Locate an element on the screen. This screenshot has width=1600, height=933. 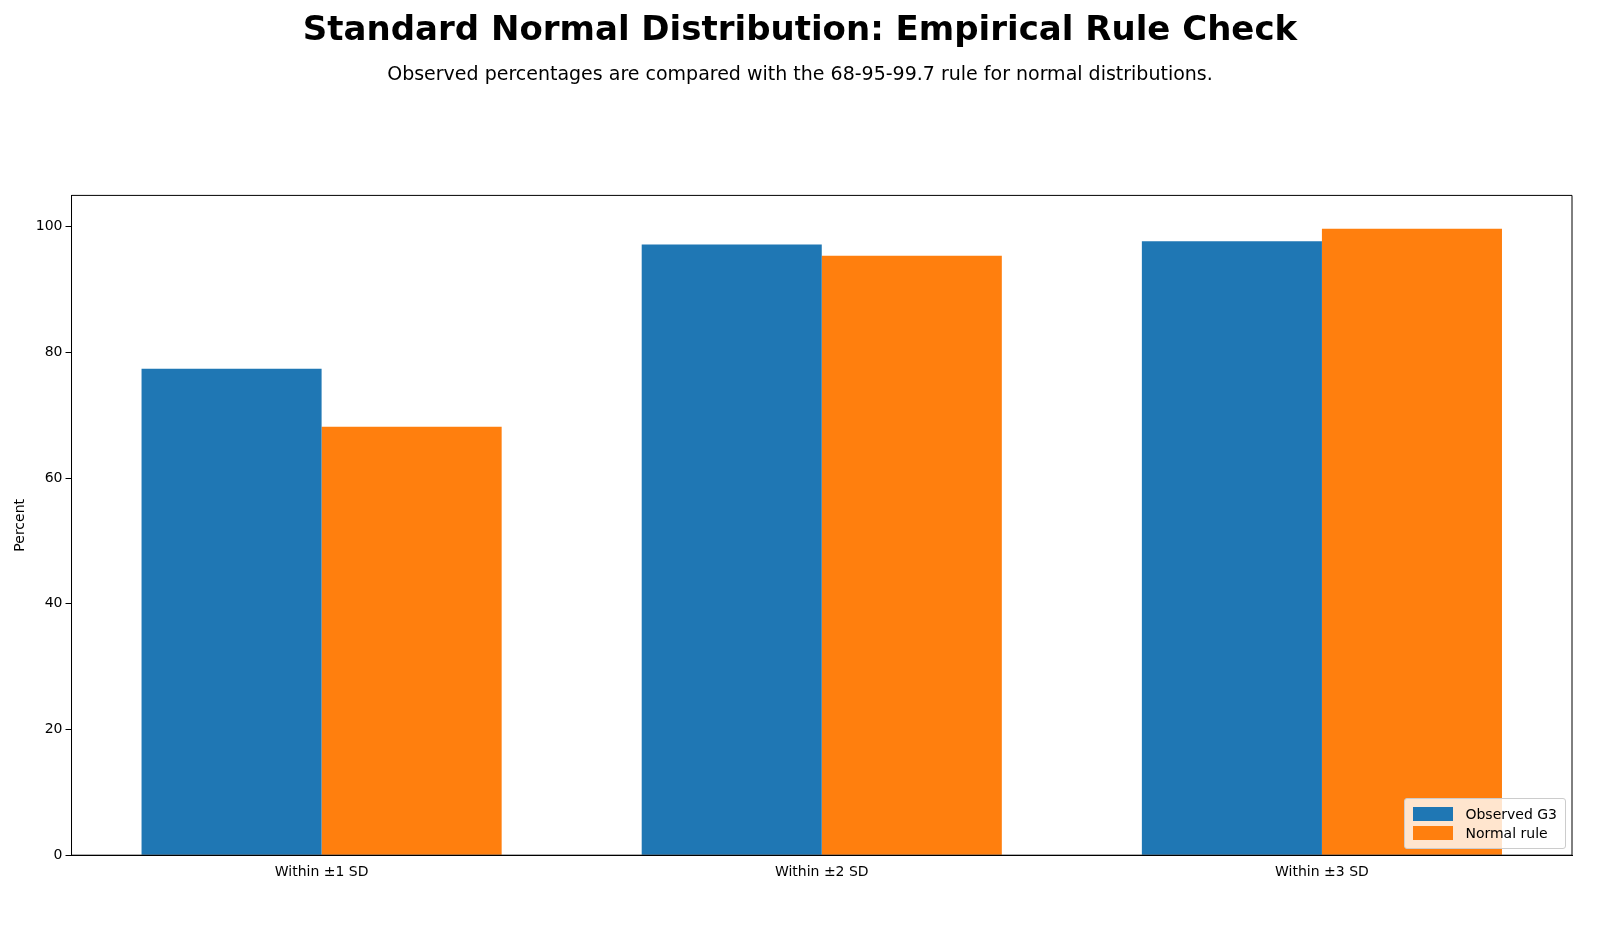
y-tick-label: 60 is located at coordinates (53, 476).